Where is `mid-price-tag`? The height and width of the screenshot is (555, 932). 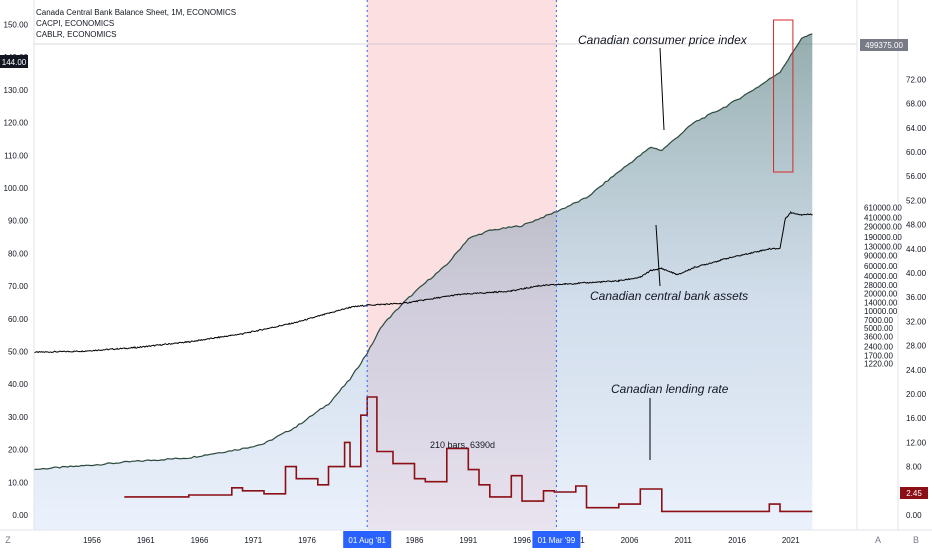
mid-price-tag is located at coordinates (884, 45).